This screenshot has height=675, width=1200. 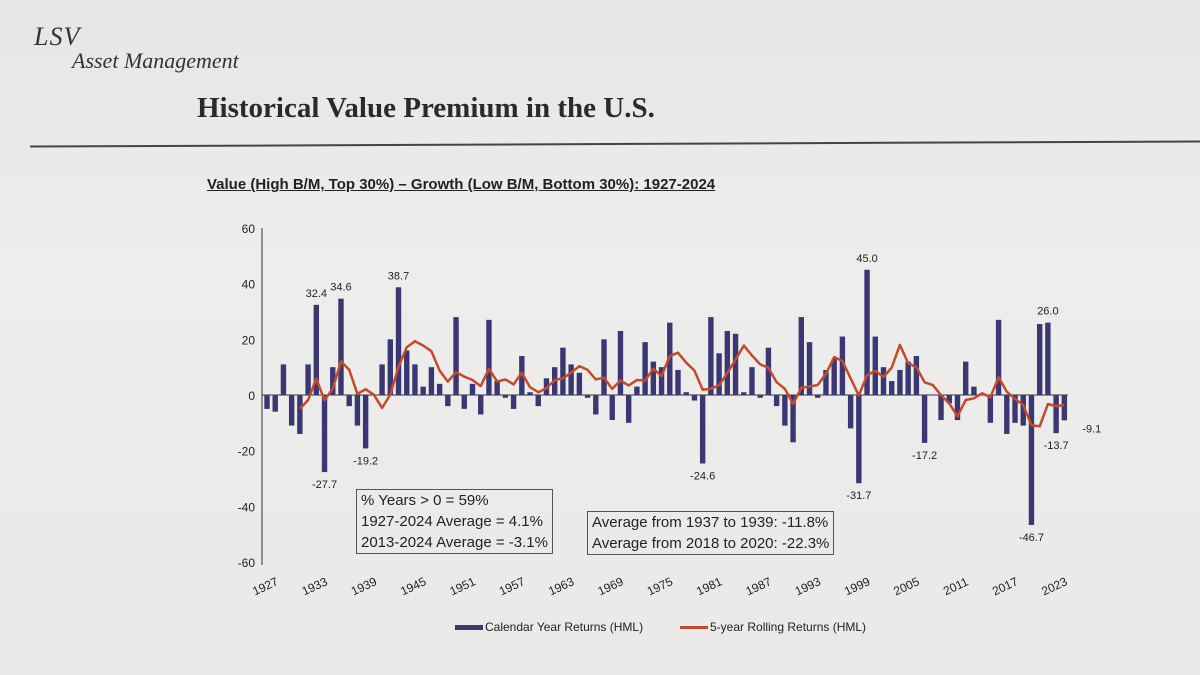 I want to click on data-label: -9.1, so click(x=1091, y=429).